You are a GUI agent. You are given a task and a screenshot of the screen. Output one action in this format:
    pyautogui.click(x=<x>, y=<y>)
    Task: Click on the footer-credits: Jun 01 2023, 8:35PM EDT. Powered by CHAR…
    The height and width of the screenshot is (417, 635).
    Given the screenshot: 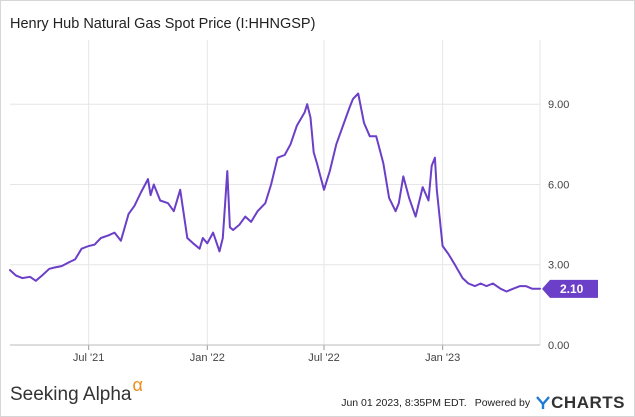 What is the action you would take?
    pyautogui.click(x=483, y=403)
    